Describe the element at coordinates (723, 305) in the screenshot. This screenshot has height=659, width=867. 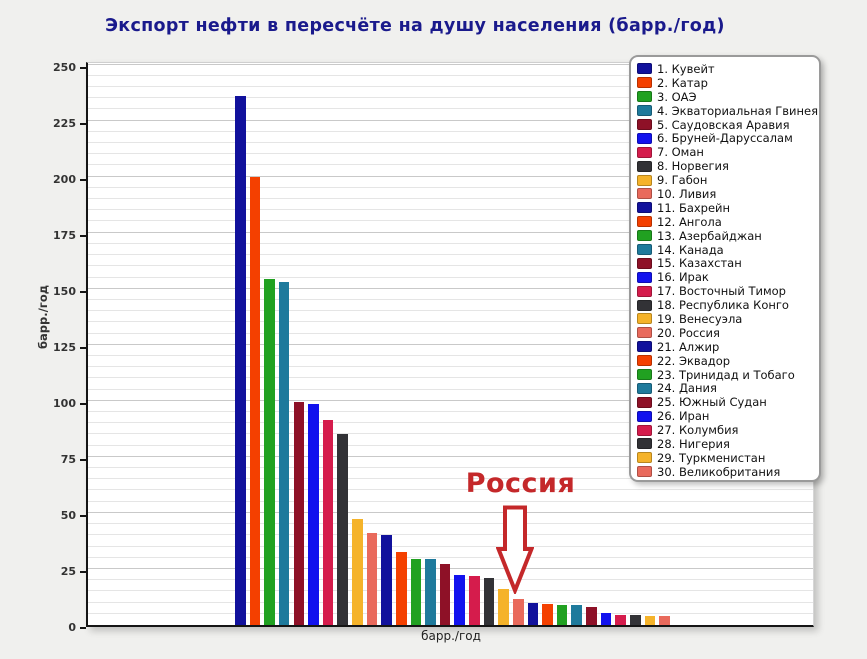
I see `legend-label: 18. Республика Конго` at that location.